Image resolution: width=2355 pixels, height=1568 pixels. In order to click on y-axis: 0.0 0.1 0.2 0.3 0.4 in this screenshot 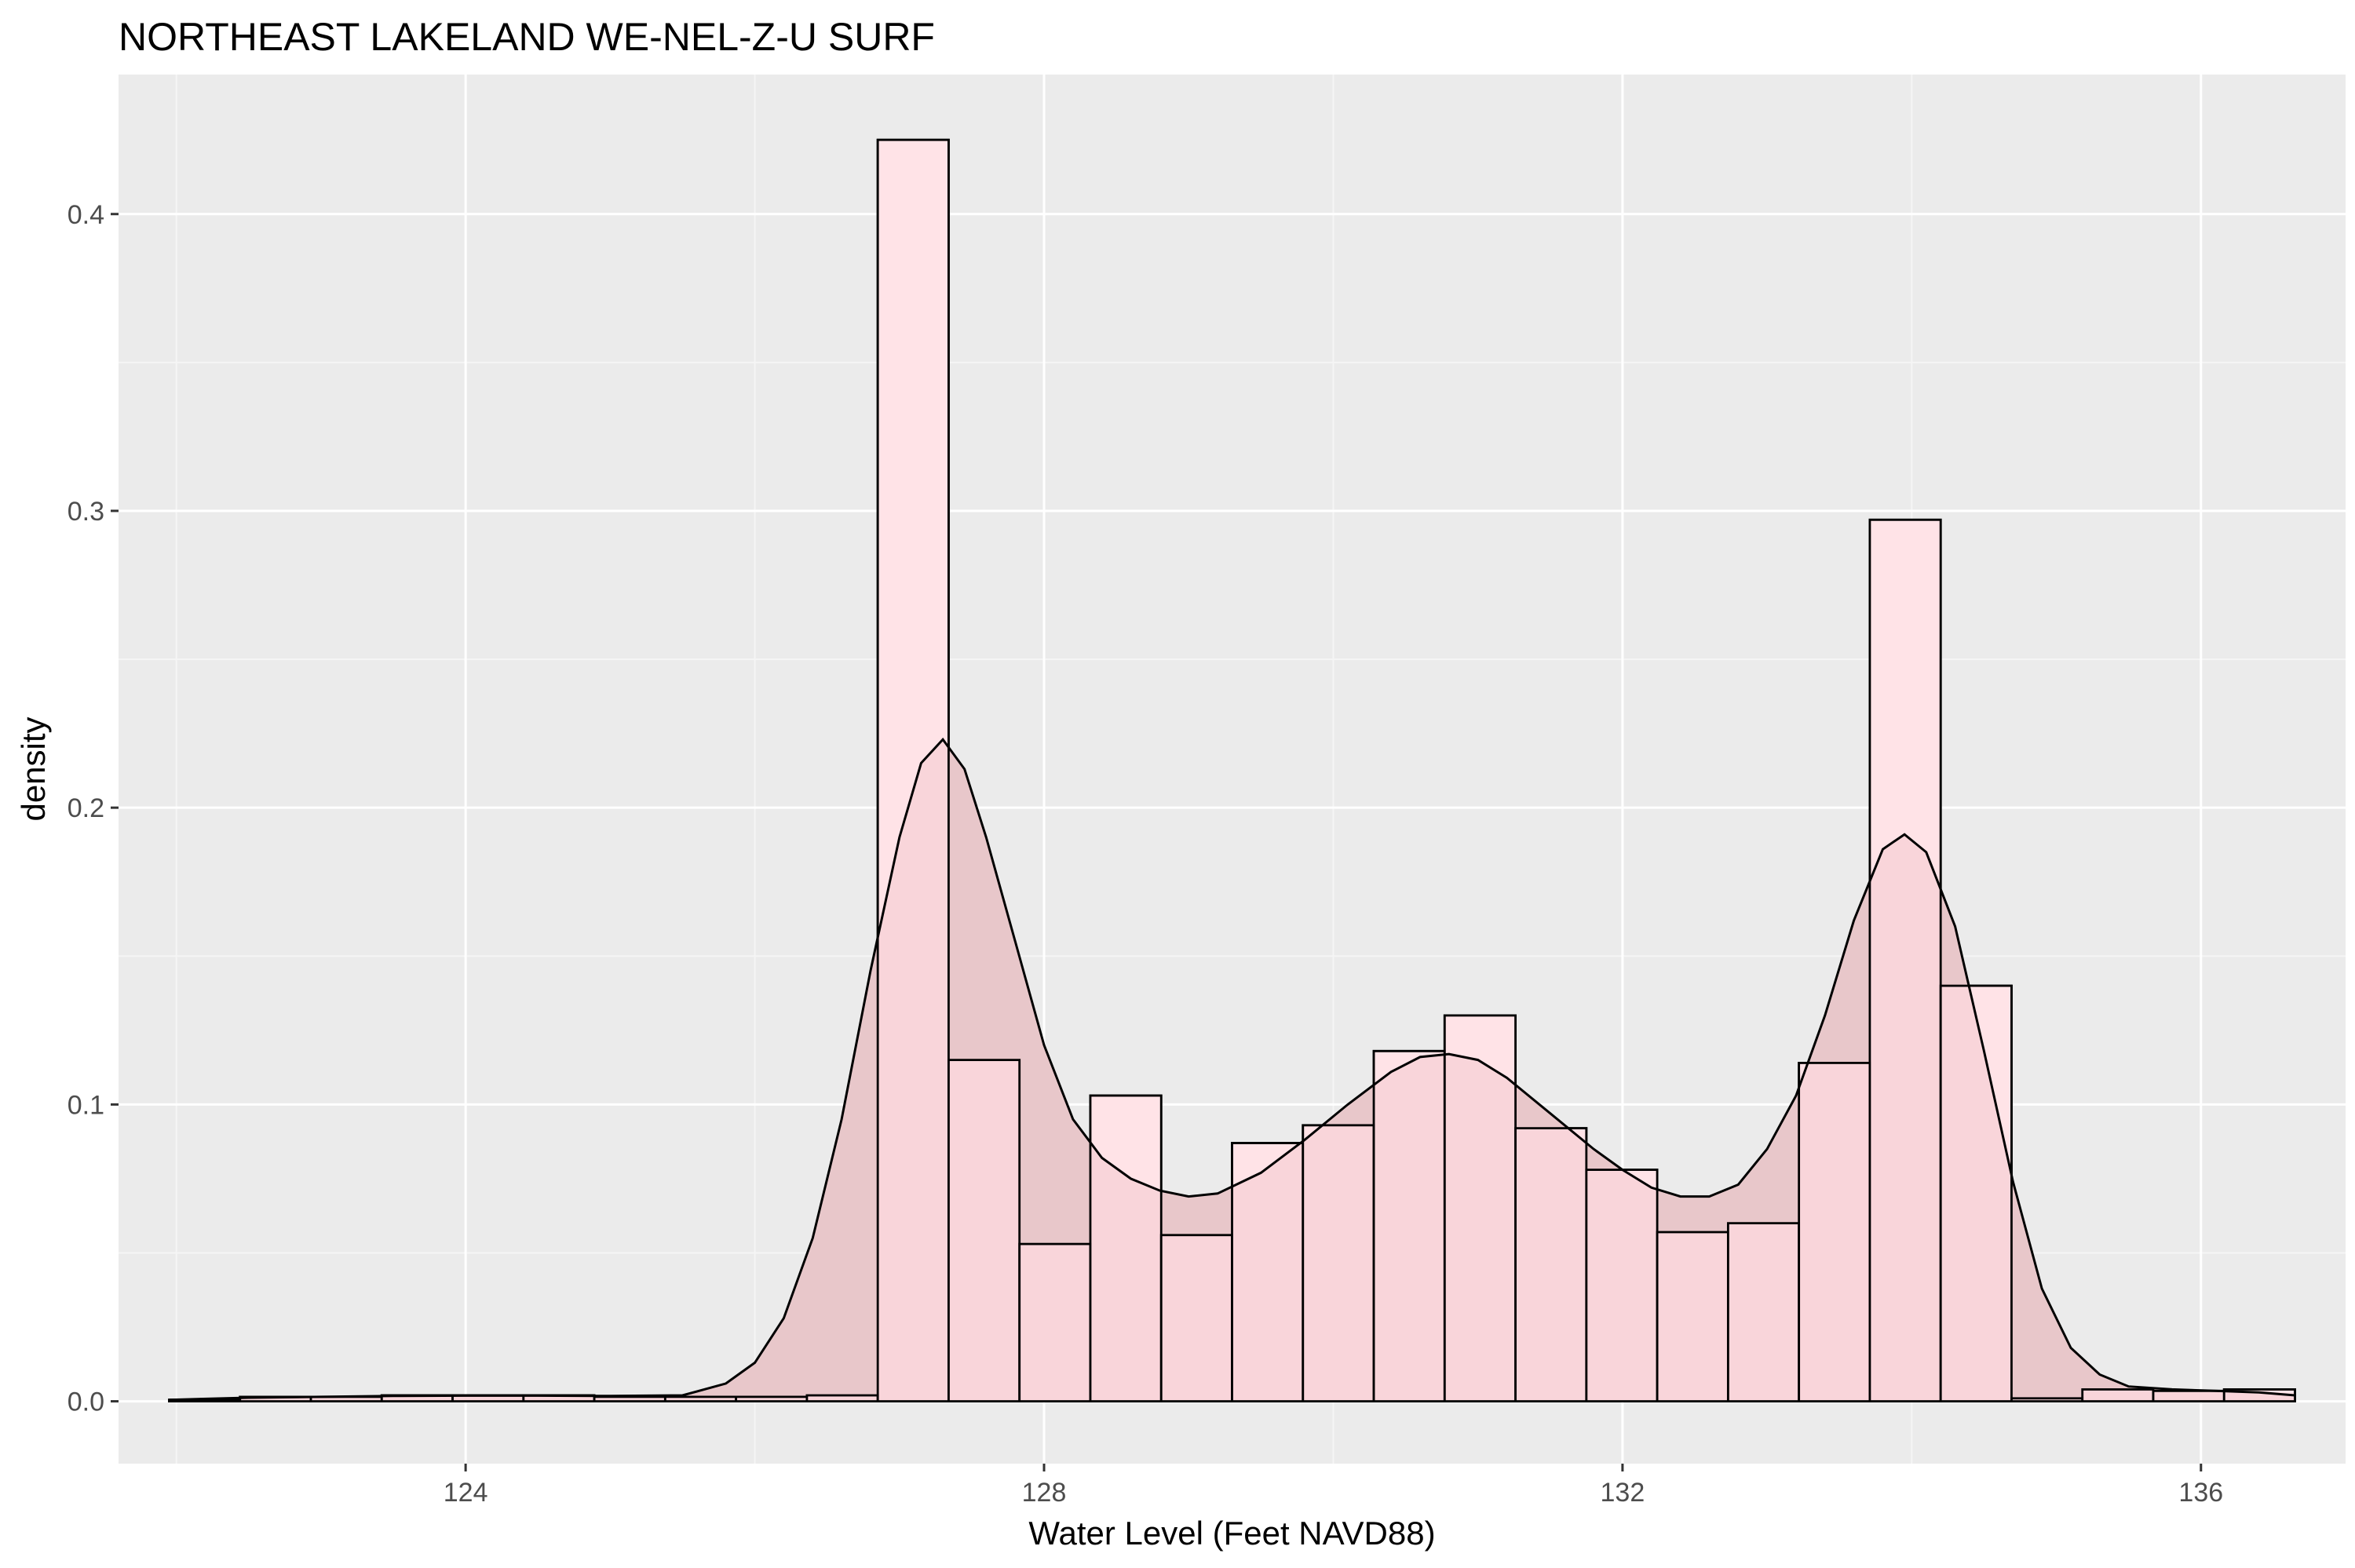, I will do `click(93, 808)`.